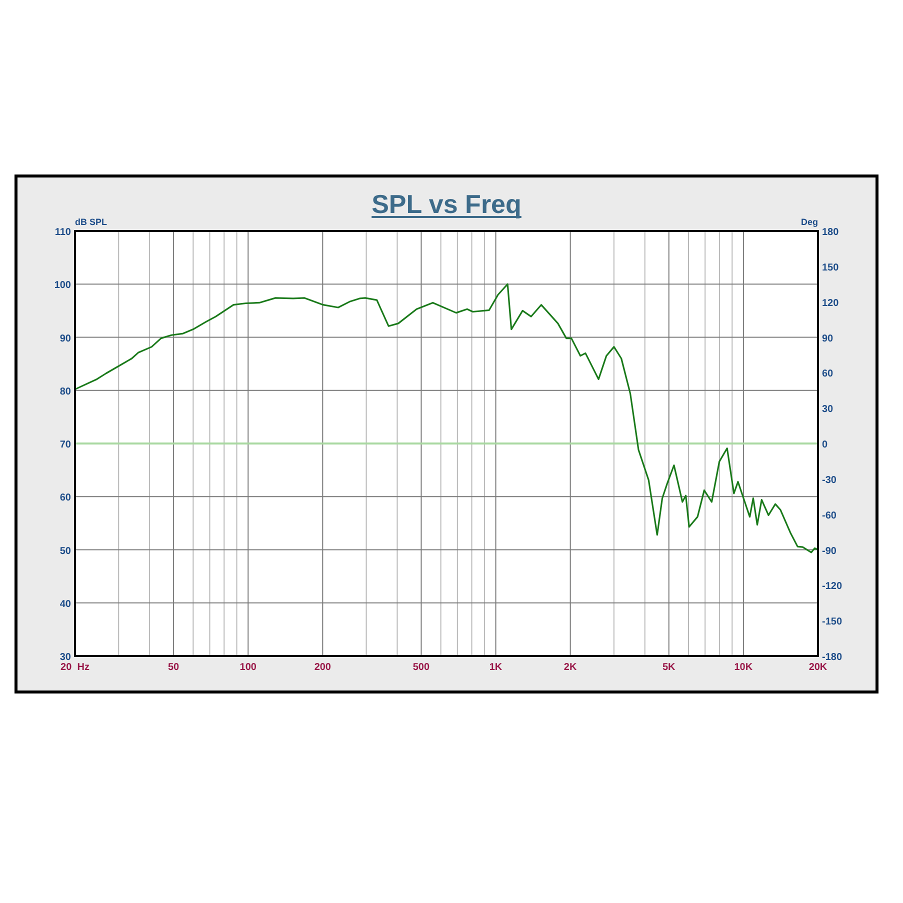  What do you see at coordinates (669, 667) in the screenshot?
I see `x-tick-label: 5K` at bounding box center [669, 667].